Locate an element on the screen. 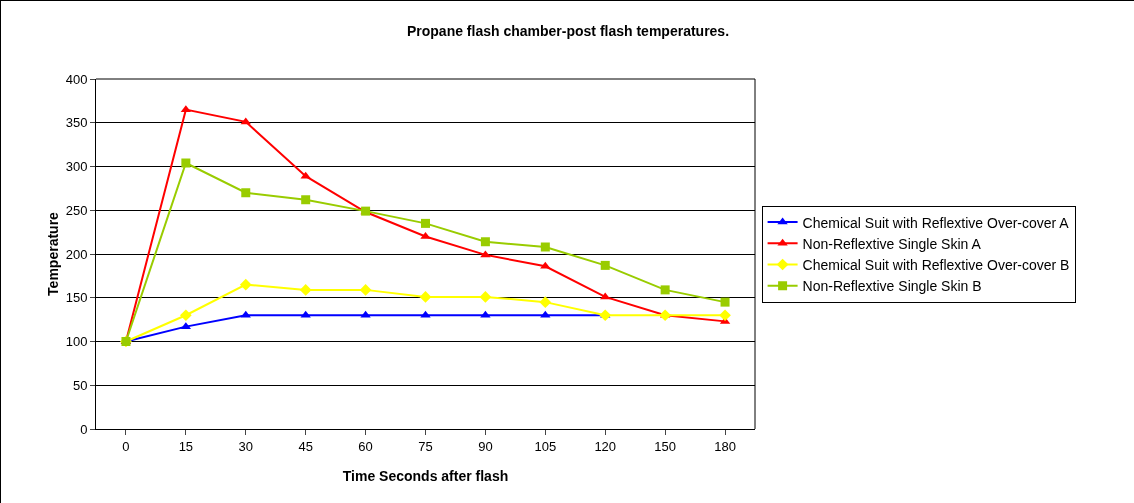 This screenshot has height=503, width=1134. y-axis-title: Temperature is located at coordinates (53, 253).